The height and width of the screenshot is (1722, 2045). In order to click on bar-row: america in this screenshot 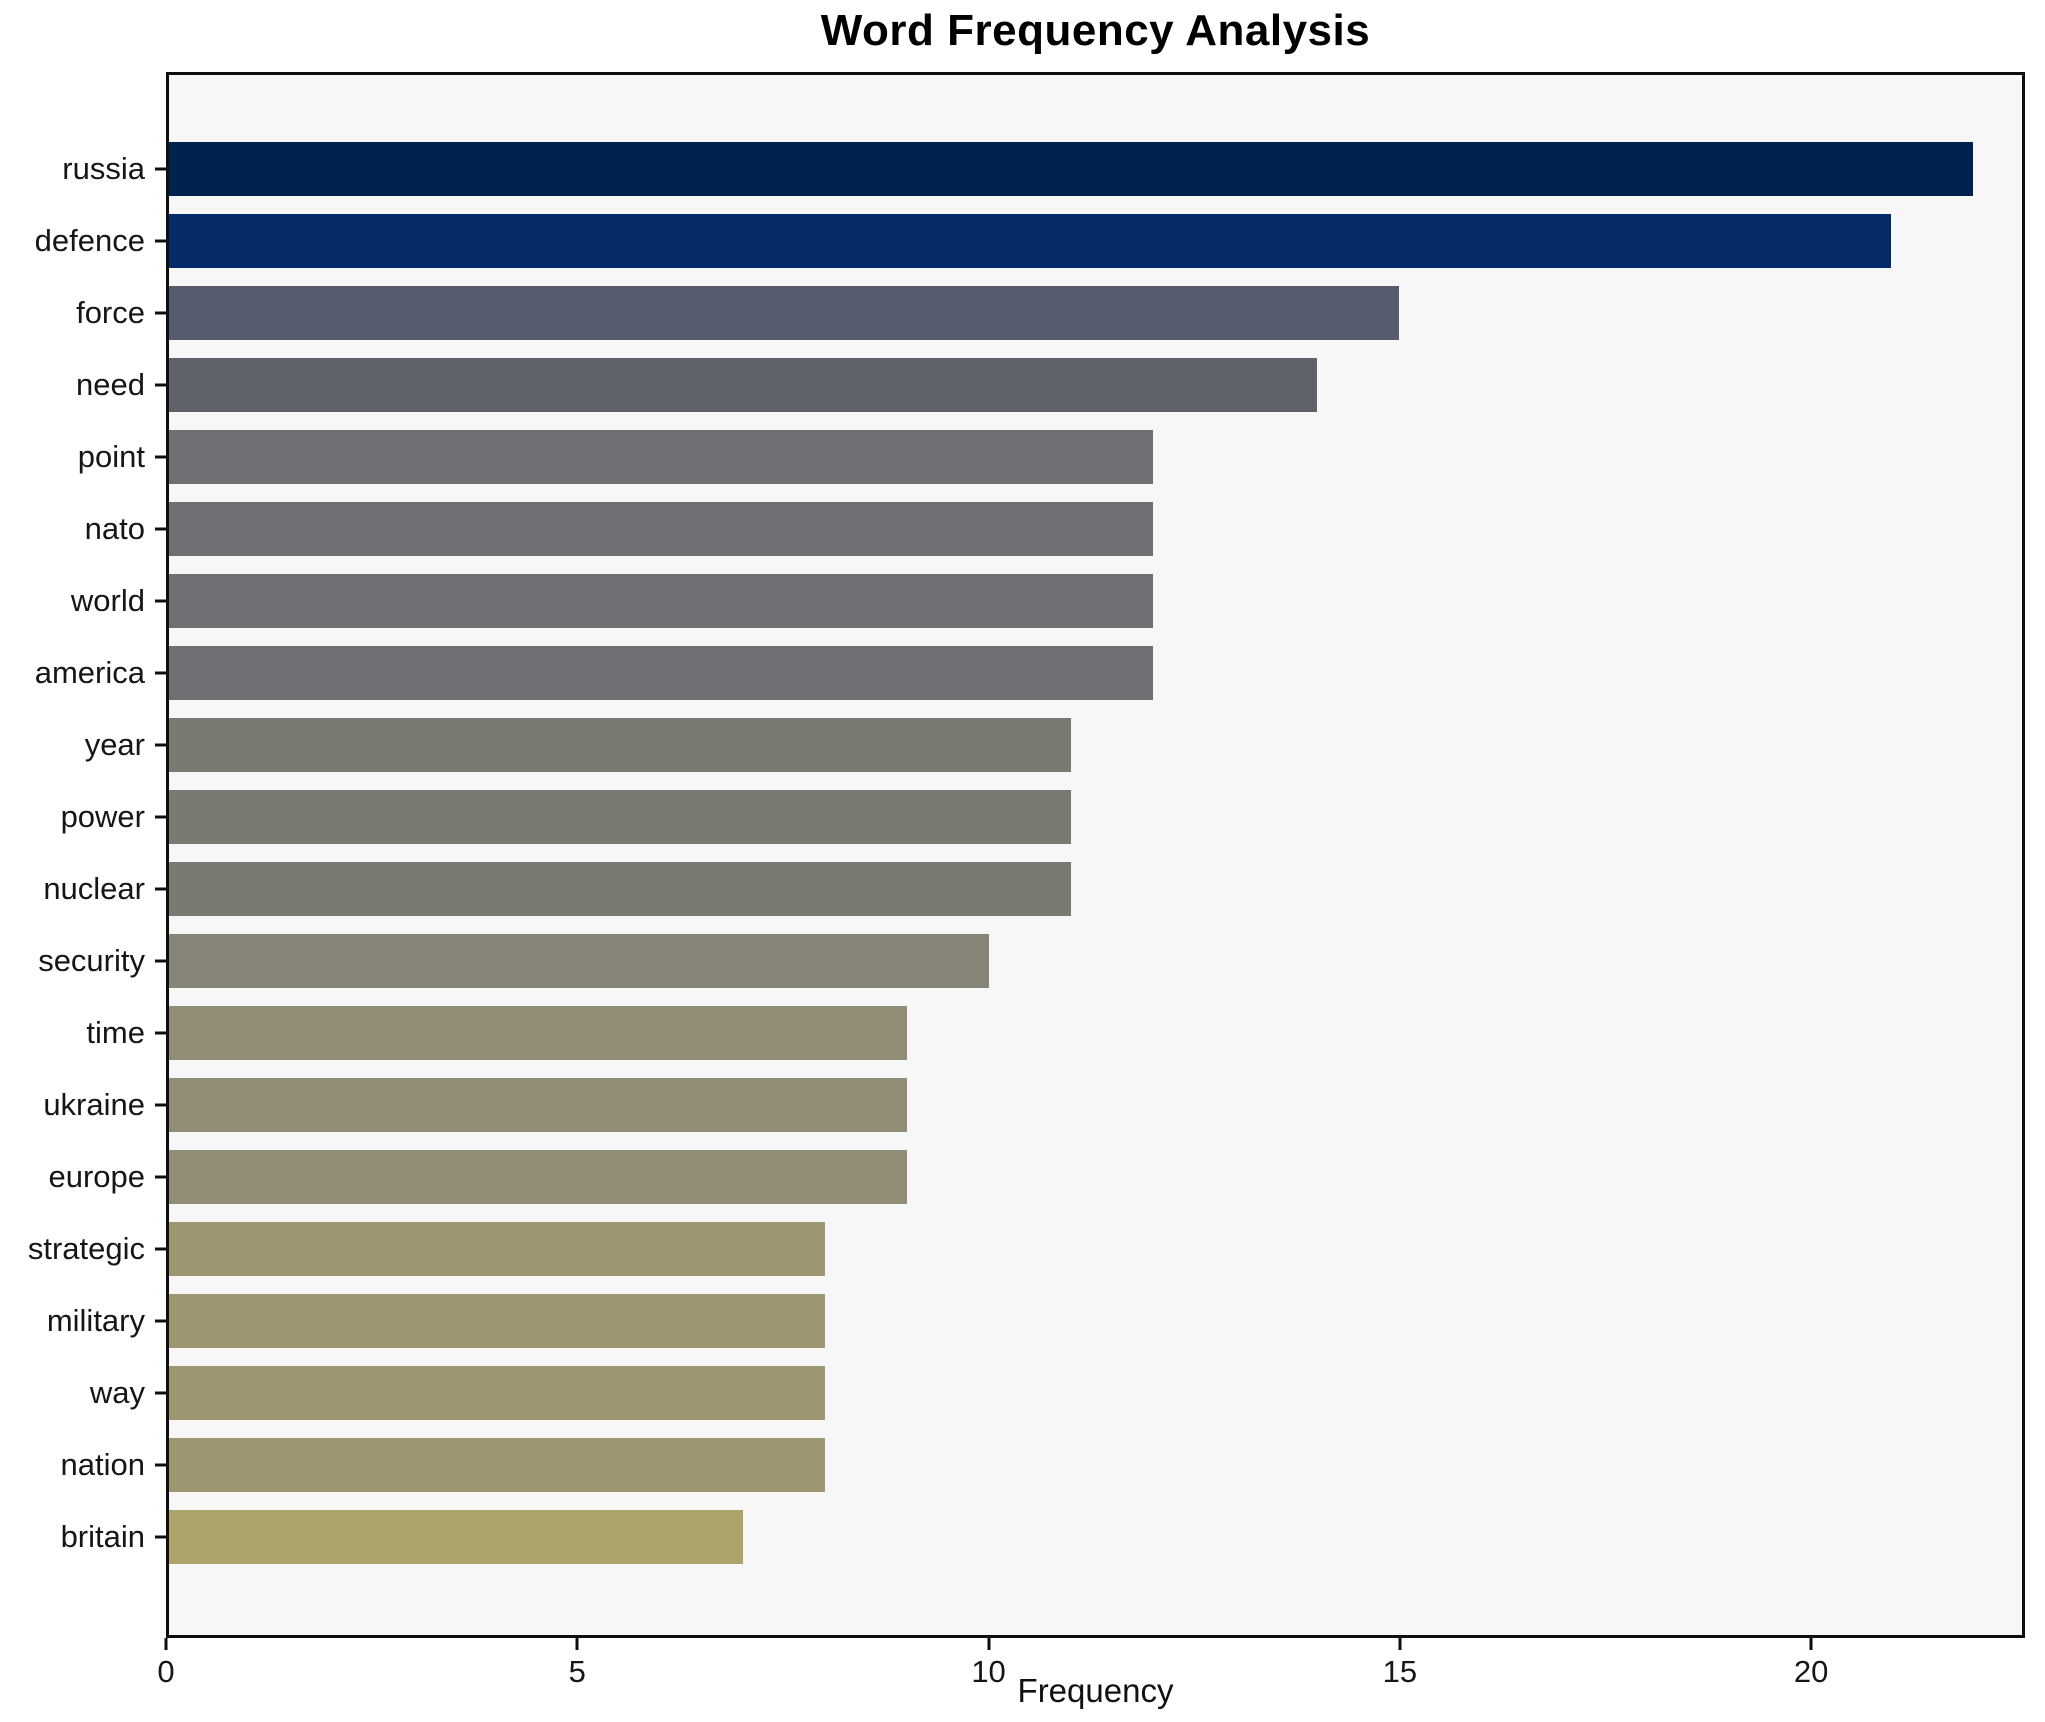, I will do `click(1028, 673)`.